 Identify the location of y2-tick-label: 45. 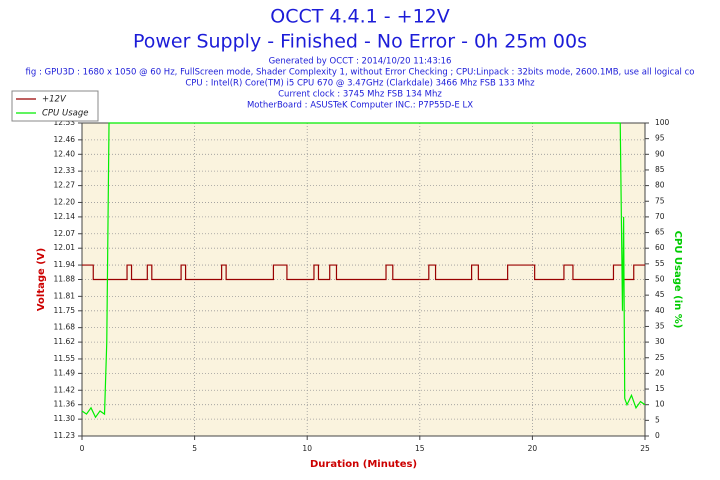
(660, 294).